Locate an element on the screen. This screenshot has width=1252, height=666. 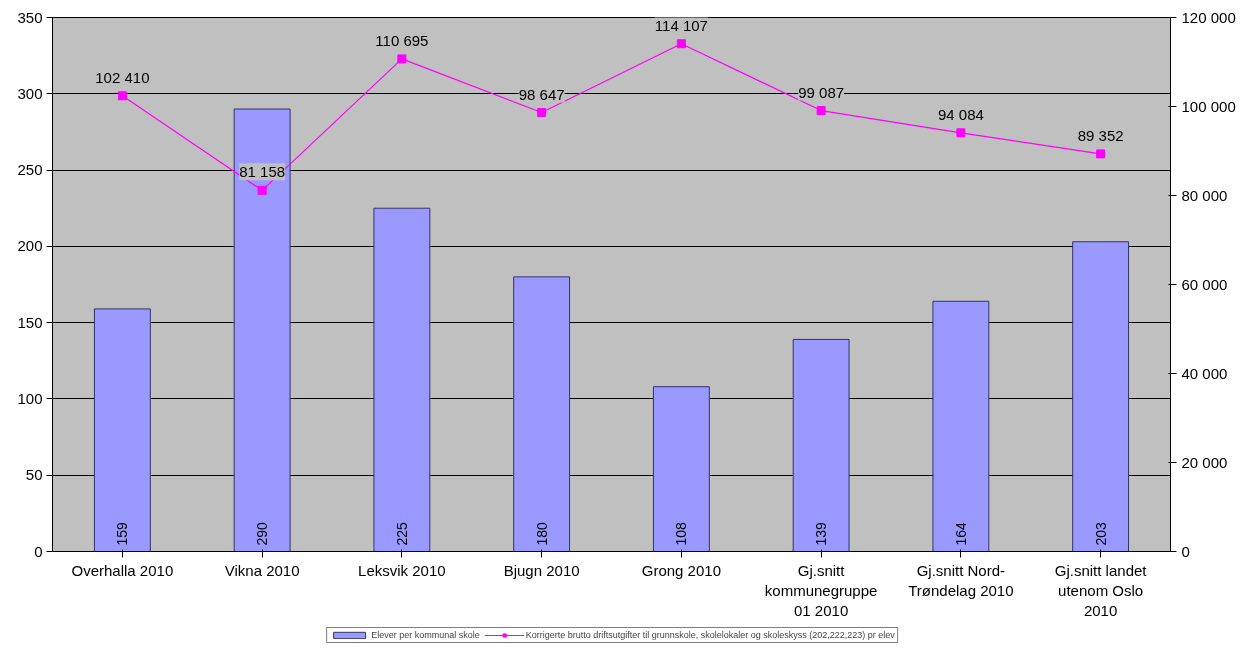
data-label: 108 is located at coordinates (681, 533).